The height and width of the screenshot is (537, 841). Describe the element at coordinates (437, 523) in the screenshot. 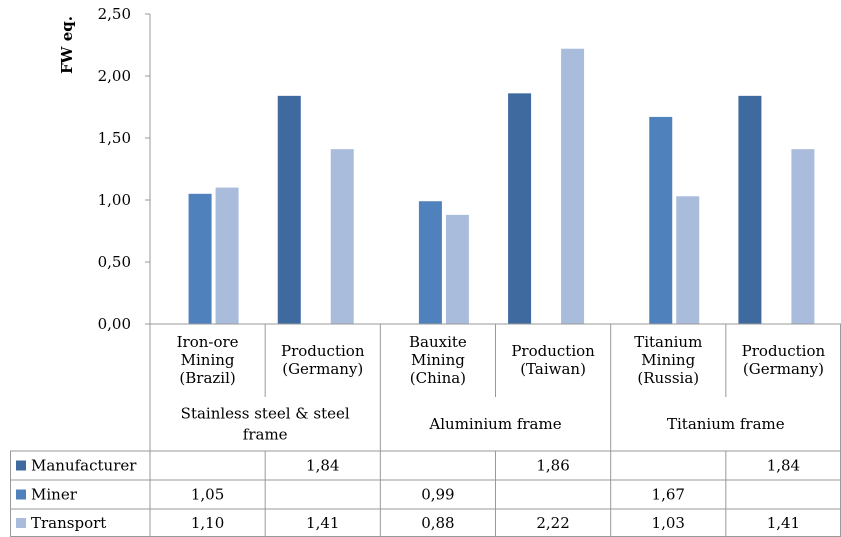

I see `table-value: 0,88` at that location.